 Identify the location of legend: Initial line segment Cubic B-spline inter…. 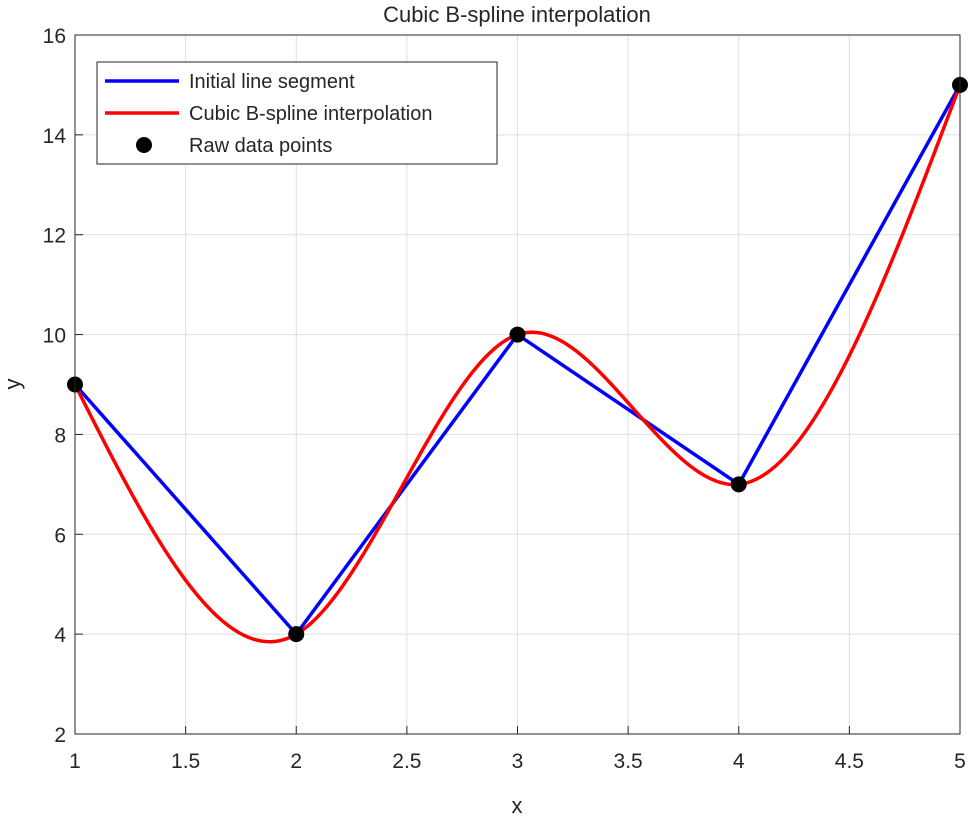
(297, 113).